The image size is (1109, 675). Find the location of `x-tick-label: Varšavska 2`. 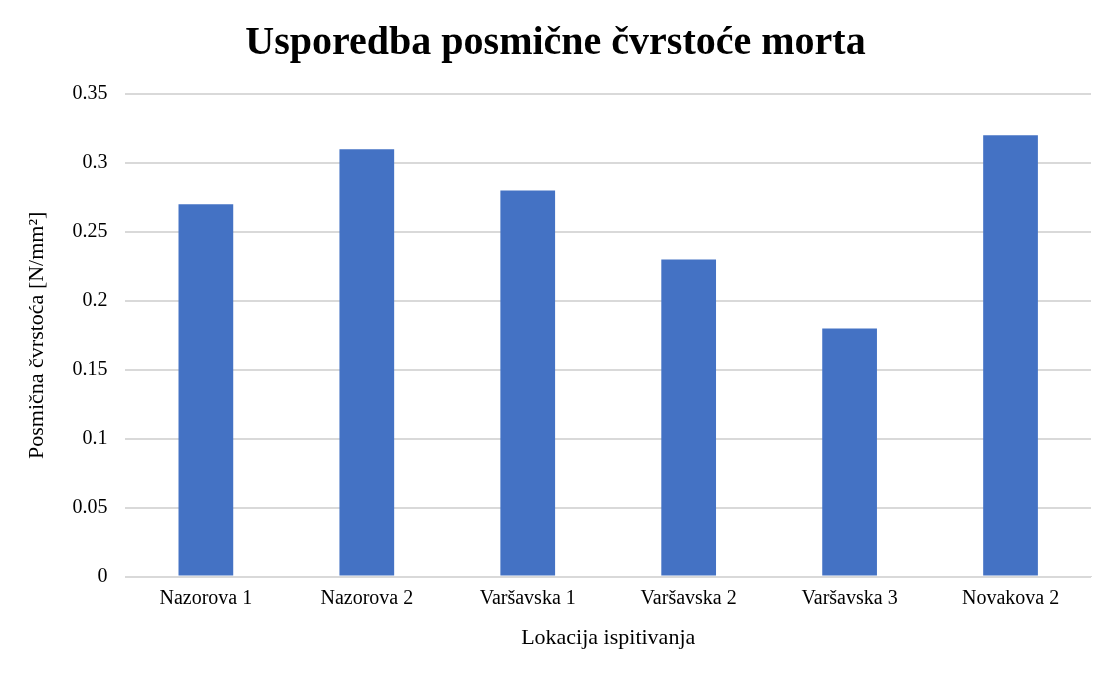

x-tick-label: Varšavska 2 is located at coordinates (688, 596).